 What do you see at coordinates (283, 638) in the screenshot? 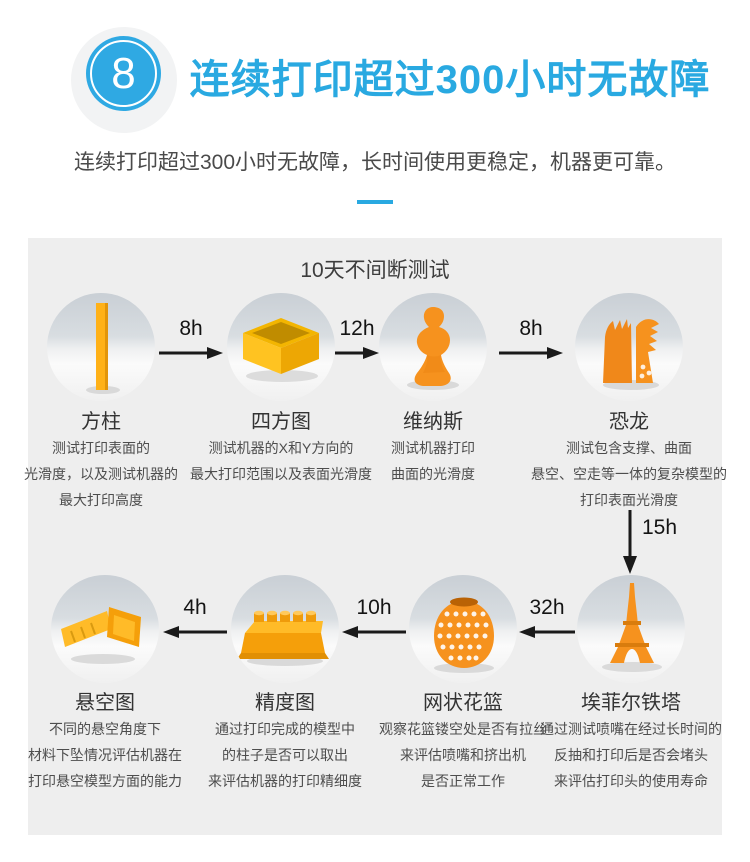
I see `lego-brick-icon` at bounding box center [283, 638].